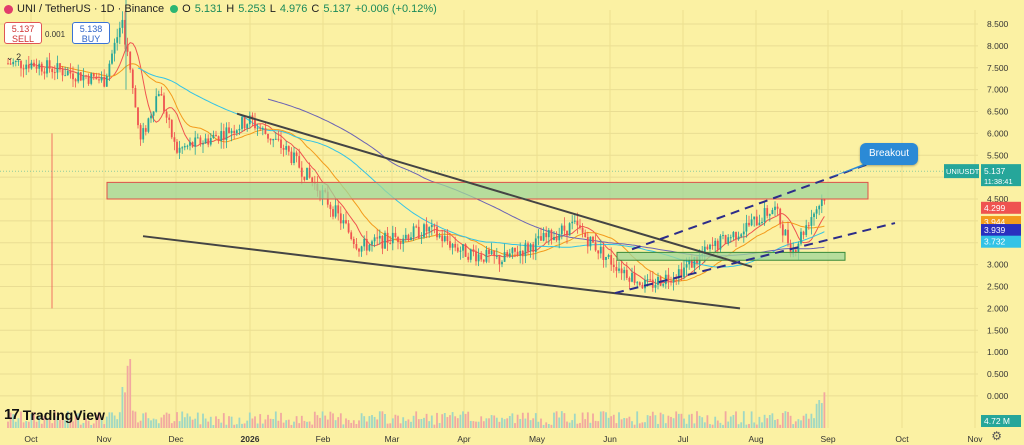  What do you see at coordinates (487, 190) in the screenshot?
I see `resistance-zone` at bounding box center [487, 190].